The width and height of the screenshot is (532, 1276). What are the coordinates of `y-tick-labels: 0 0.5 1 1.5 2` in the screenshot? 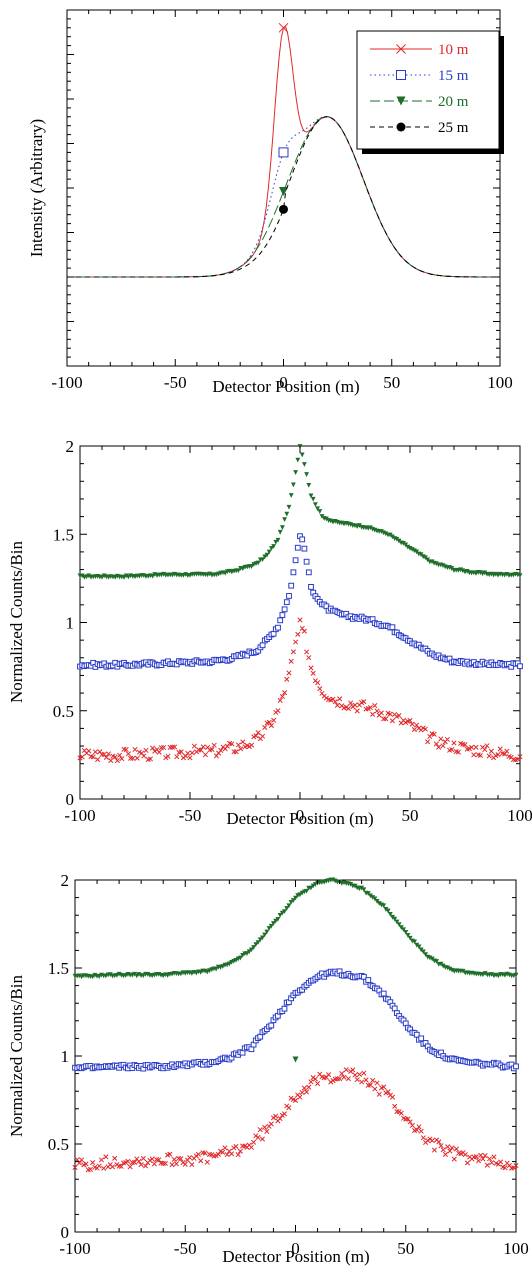 It's located at (63, 623).